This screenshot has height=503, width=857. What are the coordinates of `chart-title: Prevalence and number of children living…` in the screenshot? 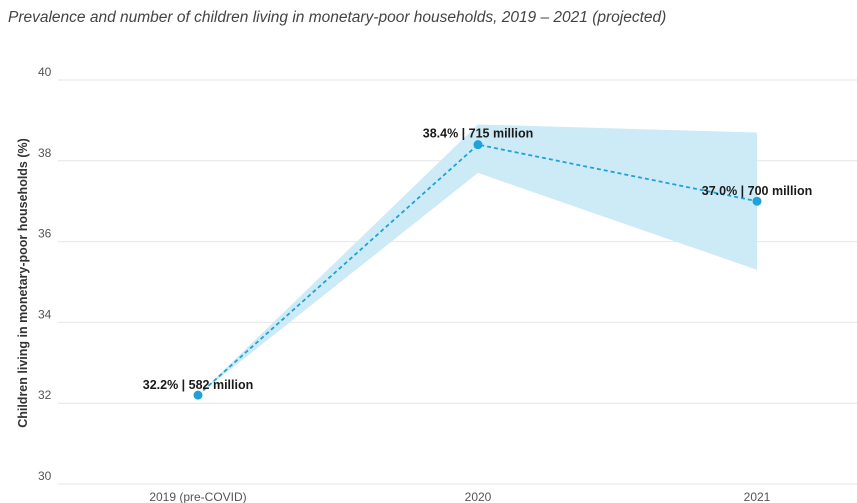 It's located at (337, 17).